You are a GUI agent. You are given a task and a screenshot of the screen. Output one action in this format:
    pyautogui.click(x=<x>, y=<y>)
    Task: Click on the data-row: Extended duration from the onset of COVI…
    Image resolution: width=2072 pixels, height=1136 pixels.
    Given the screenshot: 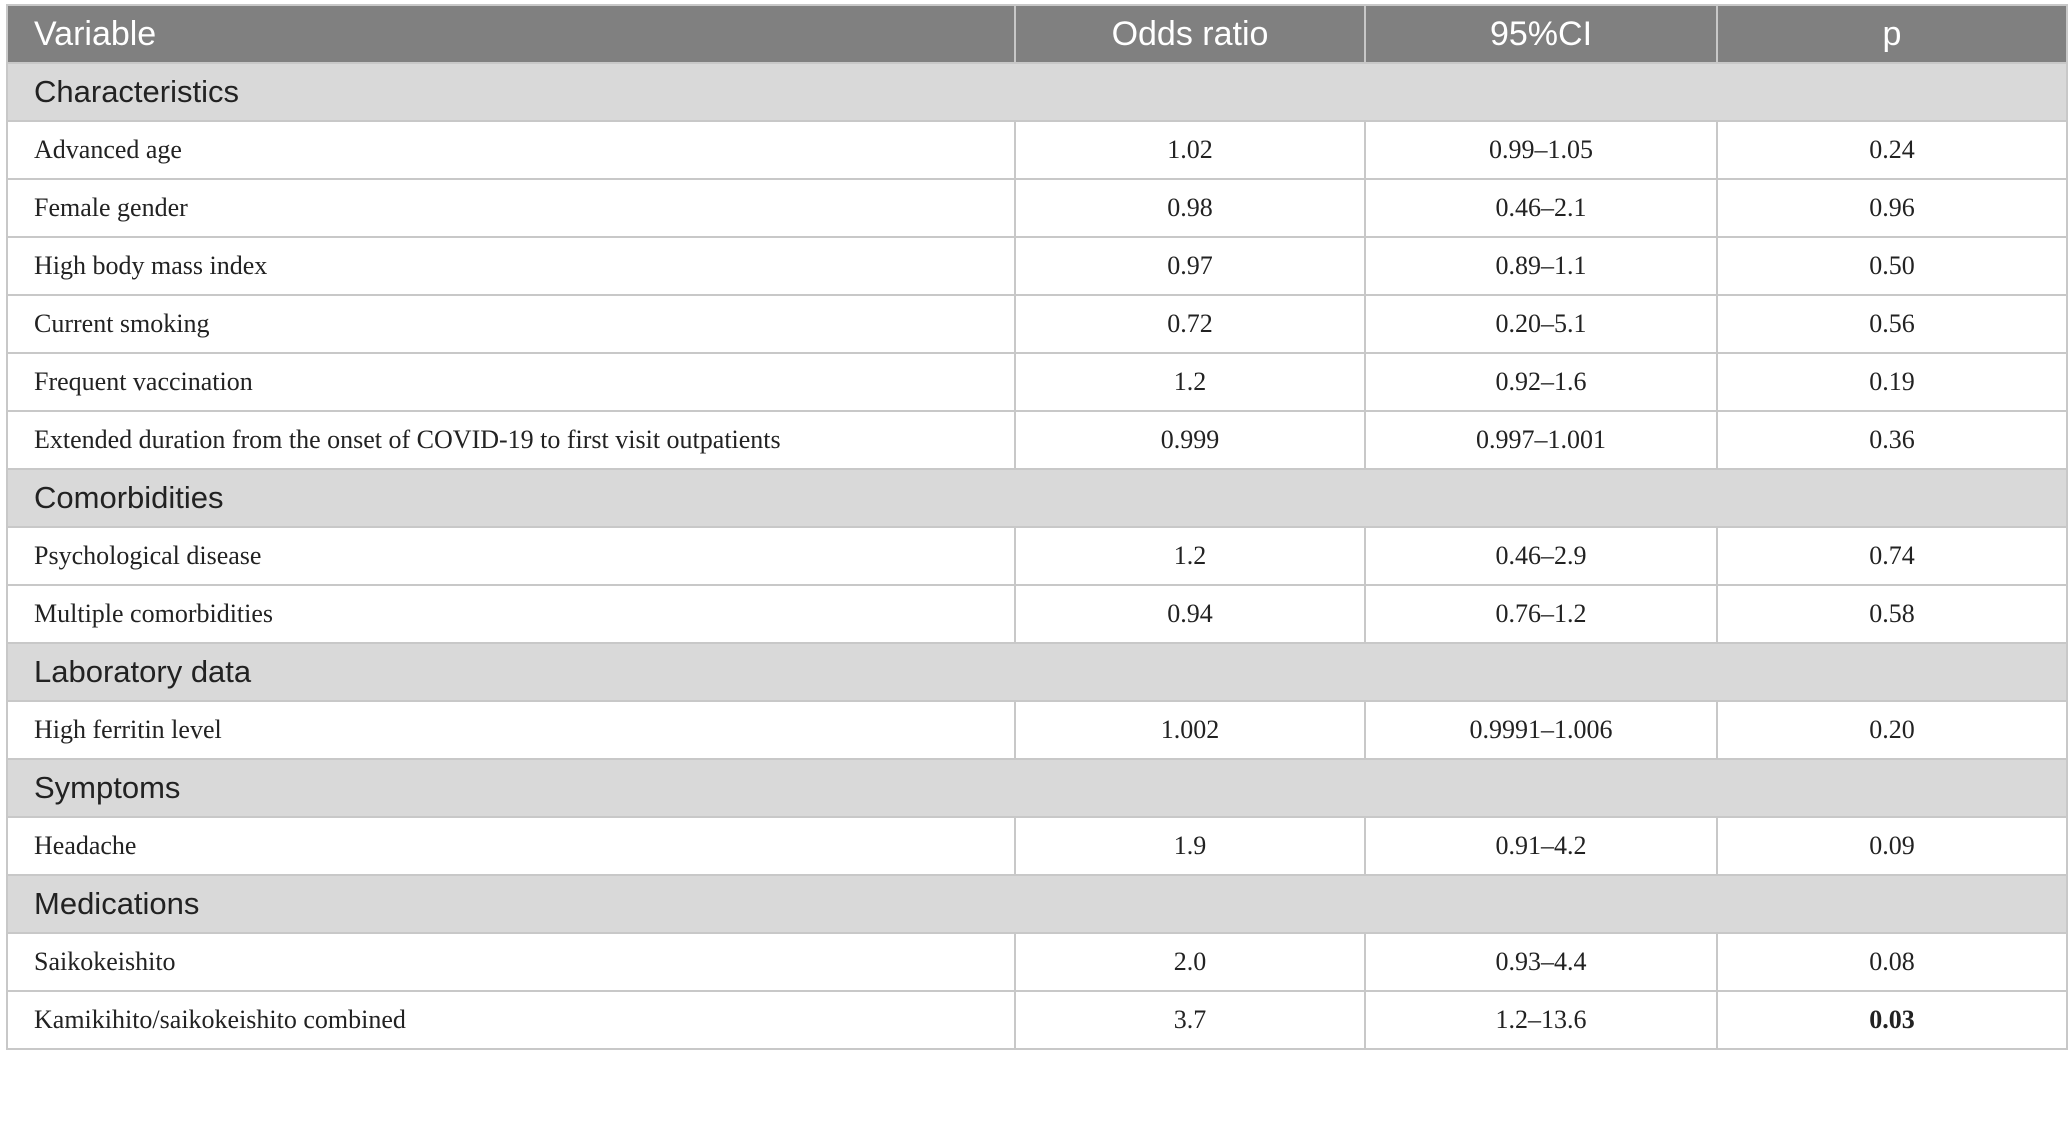 What is the action you would take?
    pyautogui.click(x=1037, y=440)
    